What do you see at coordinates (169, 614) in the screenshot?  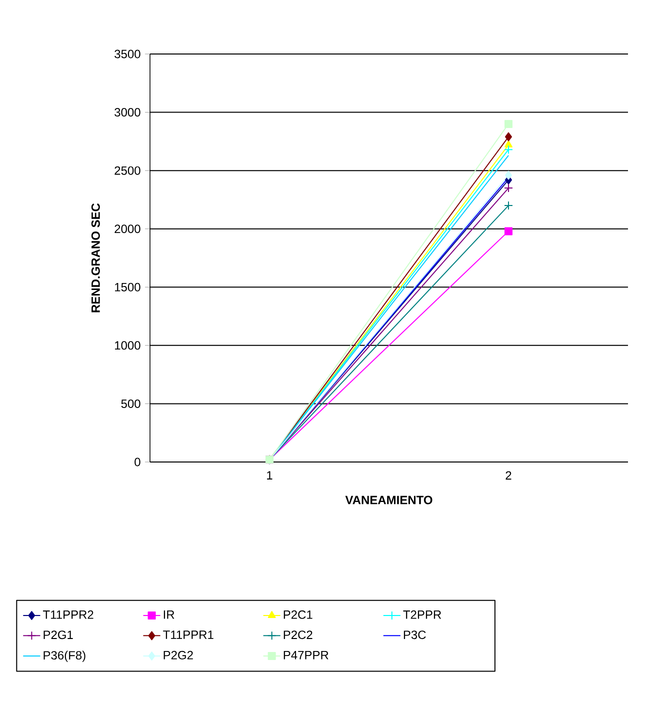 I see `legend-label: IR` at bounding box center [169, 614].